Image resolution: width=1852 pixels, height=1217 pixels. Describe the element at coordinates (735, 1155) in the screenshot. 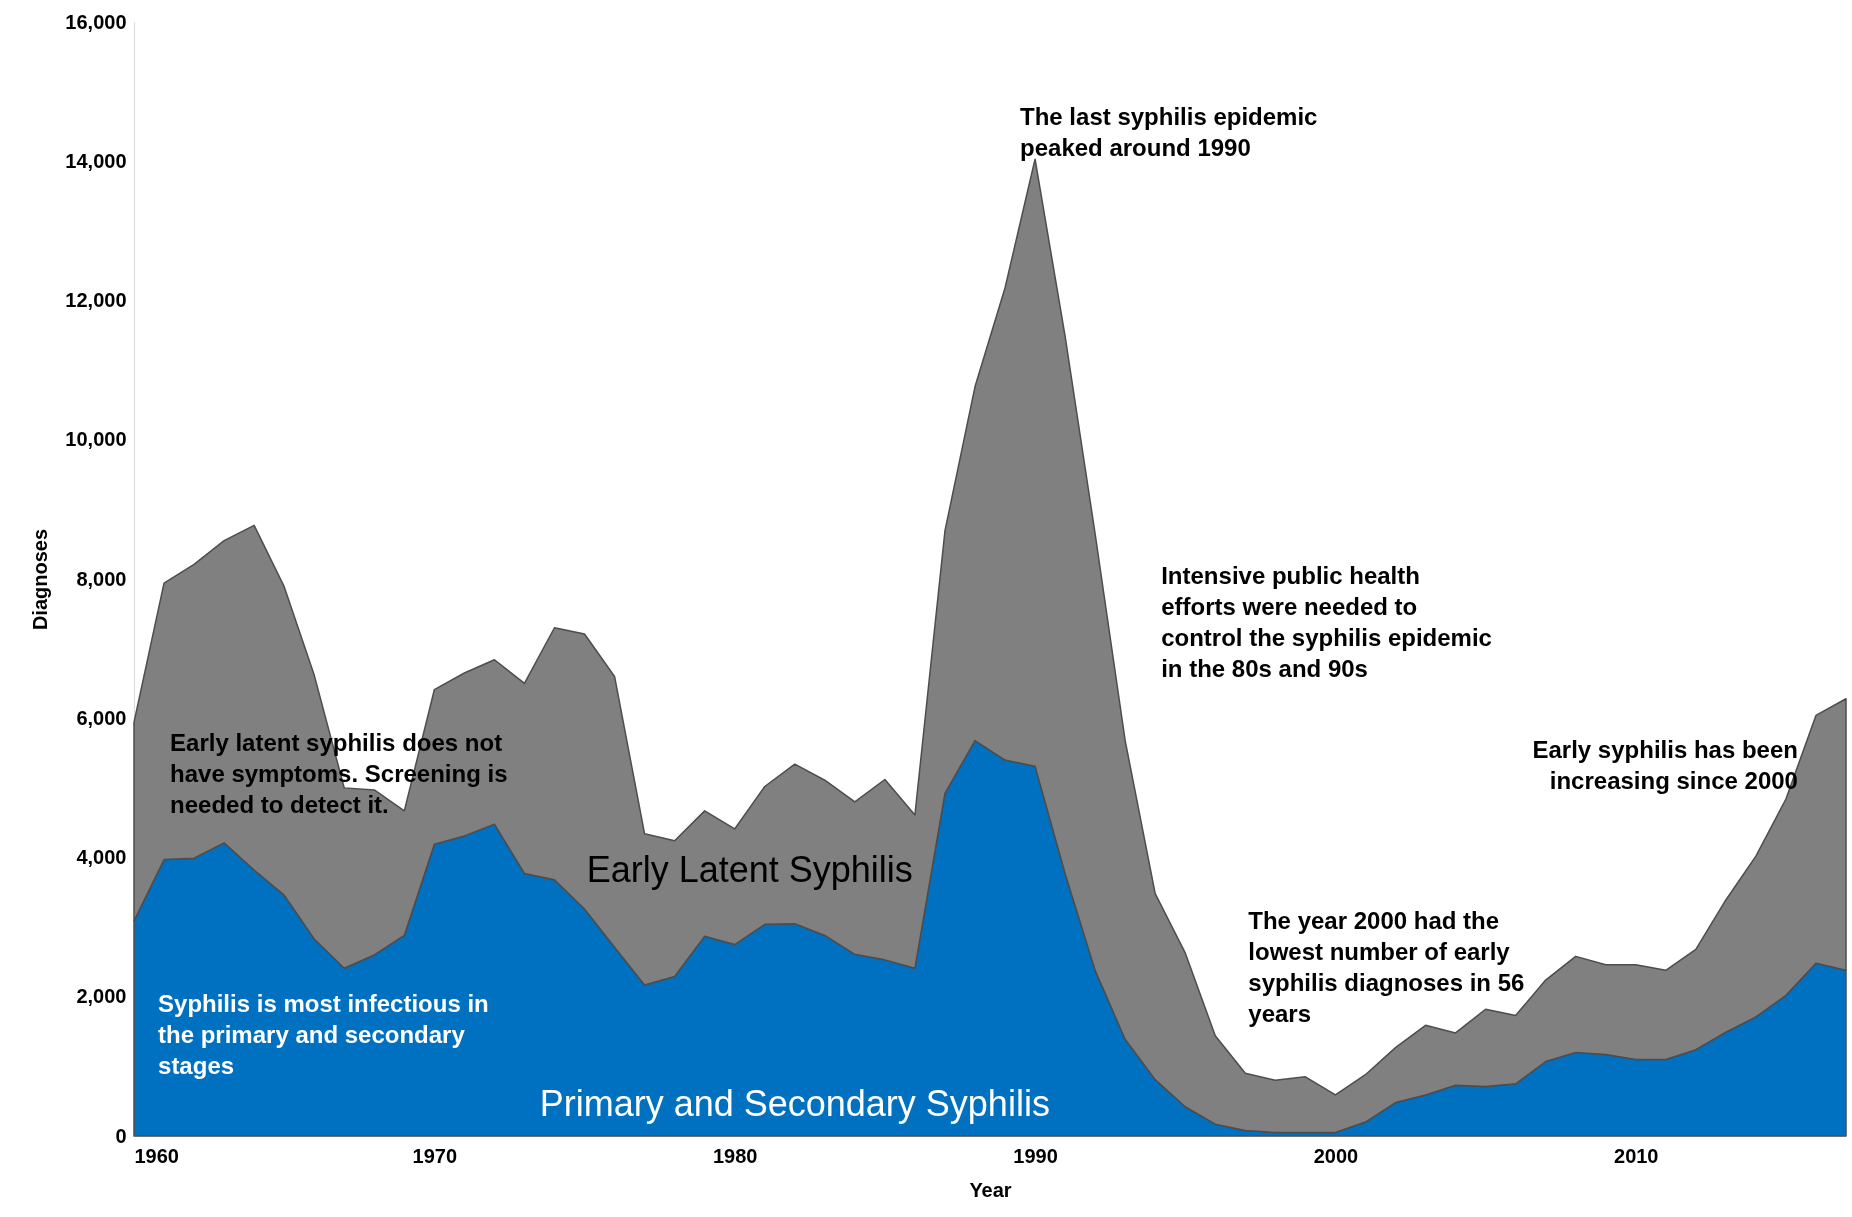

I see `x-tick-label: 1980` at that location.